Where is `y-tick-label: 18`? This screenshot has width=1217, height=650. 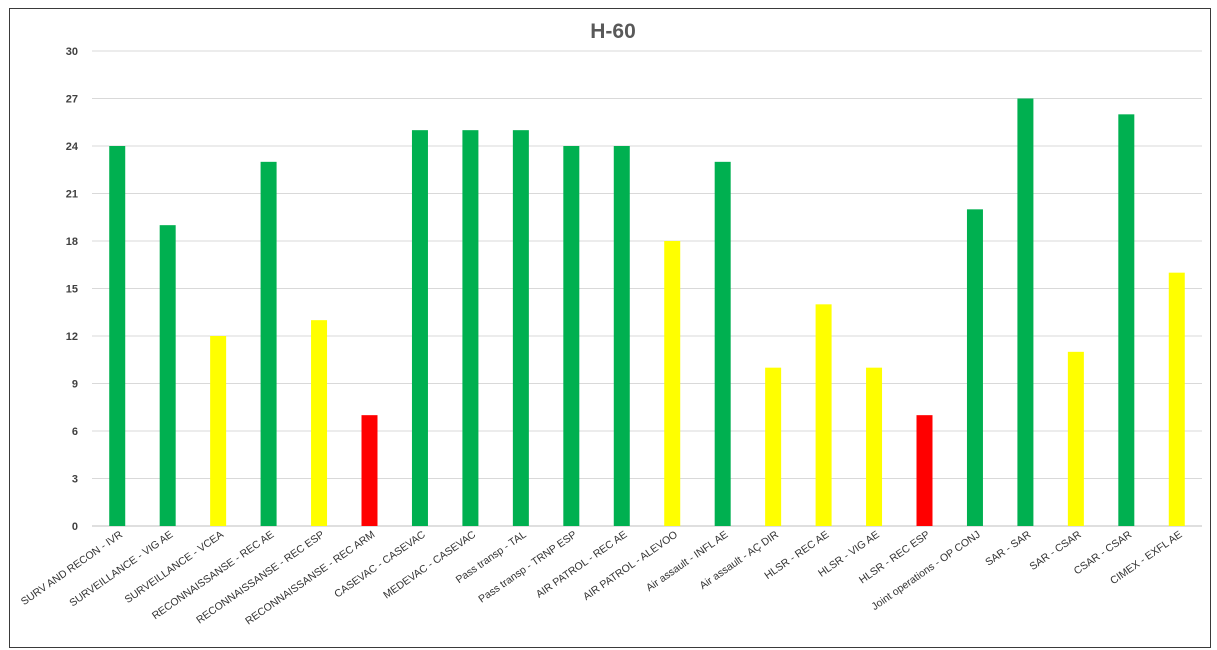
y-tick-label: 18 is located at coordinates (72, 242).